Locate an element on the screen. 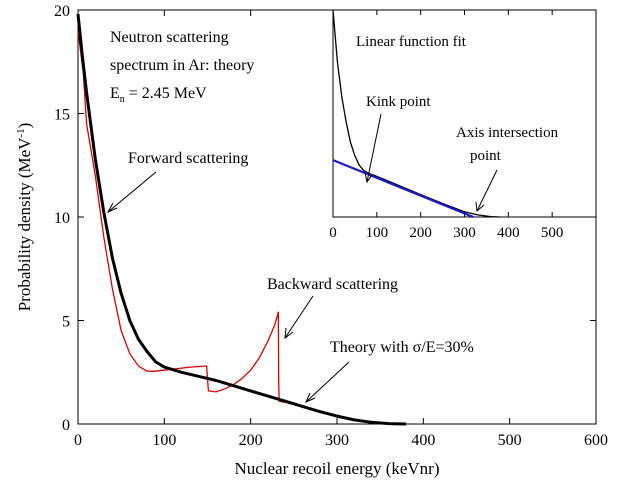 The height and width of the screenshot is (486, 627). x-tick-label: 300 is located at coordinates (337, 440).